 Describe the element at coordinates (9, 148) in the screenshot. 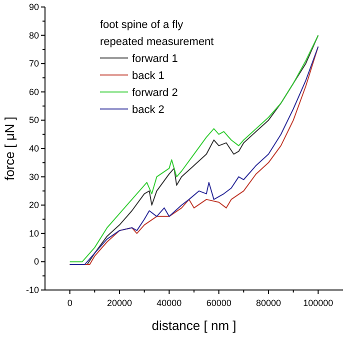

I see `y-axis-title: force [ μN ]` at that location.